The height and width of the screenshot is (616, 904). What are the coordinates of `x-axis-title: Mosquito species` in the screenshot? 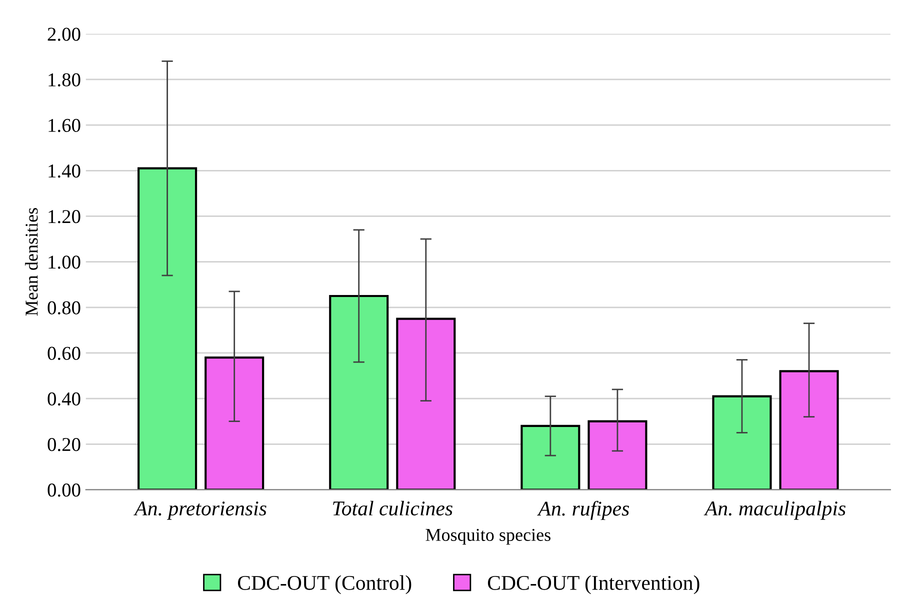 It's located at (488, 536).